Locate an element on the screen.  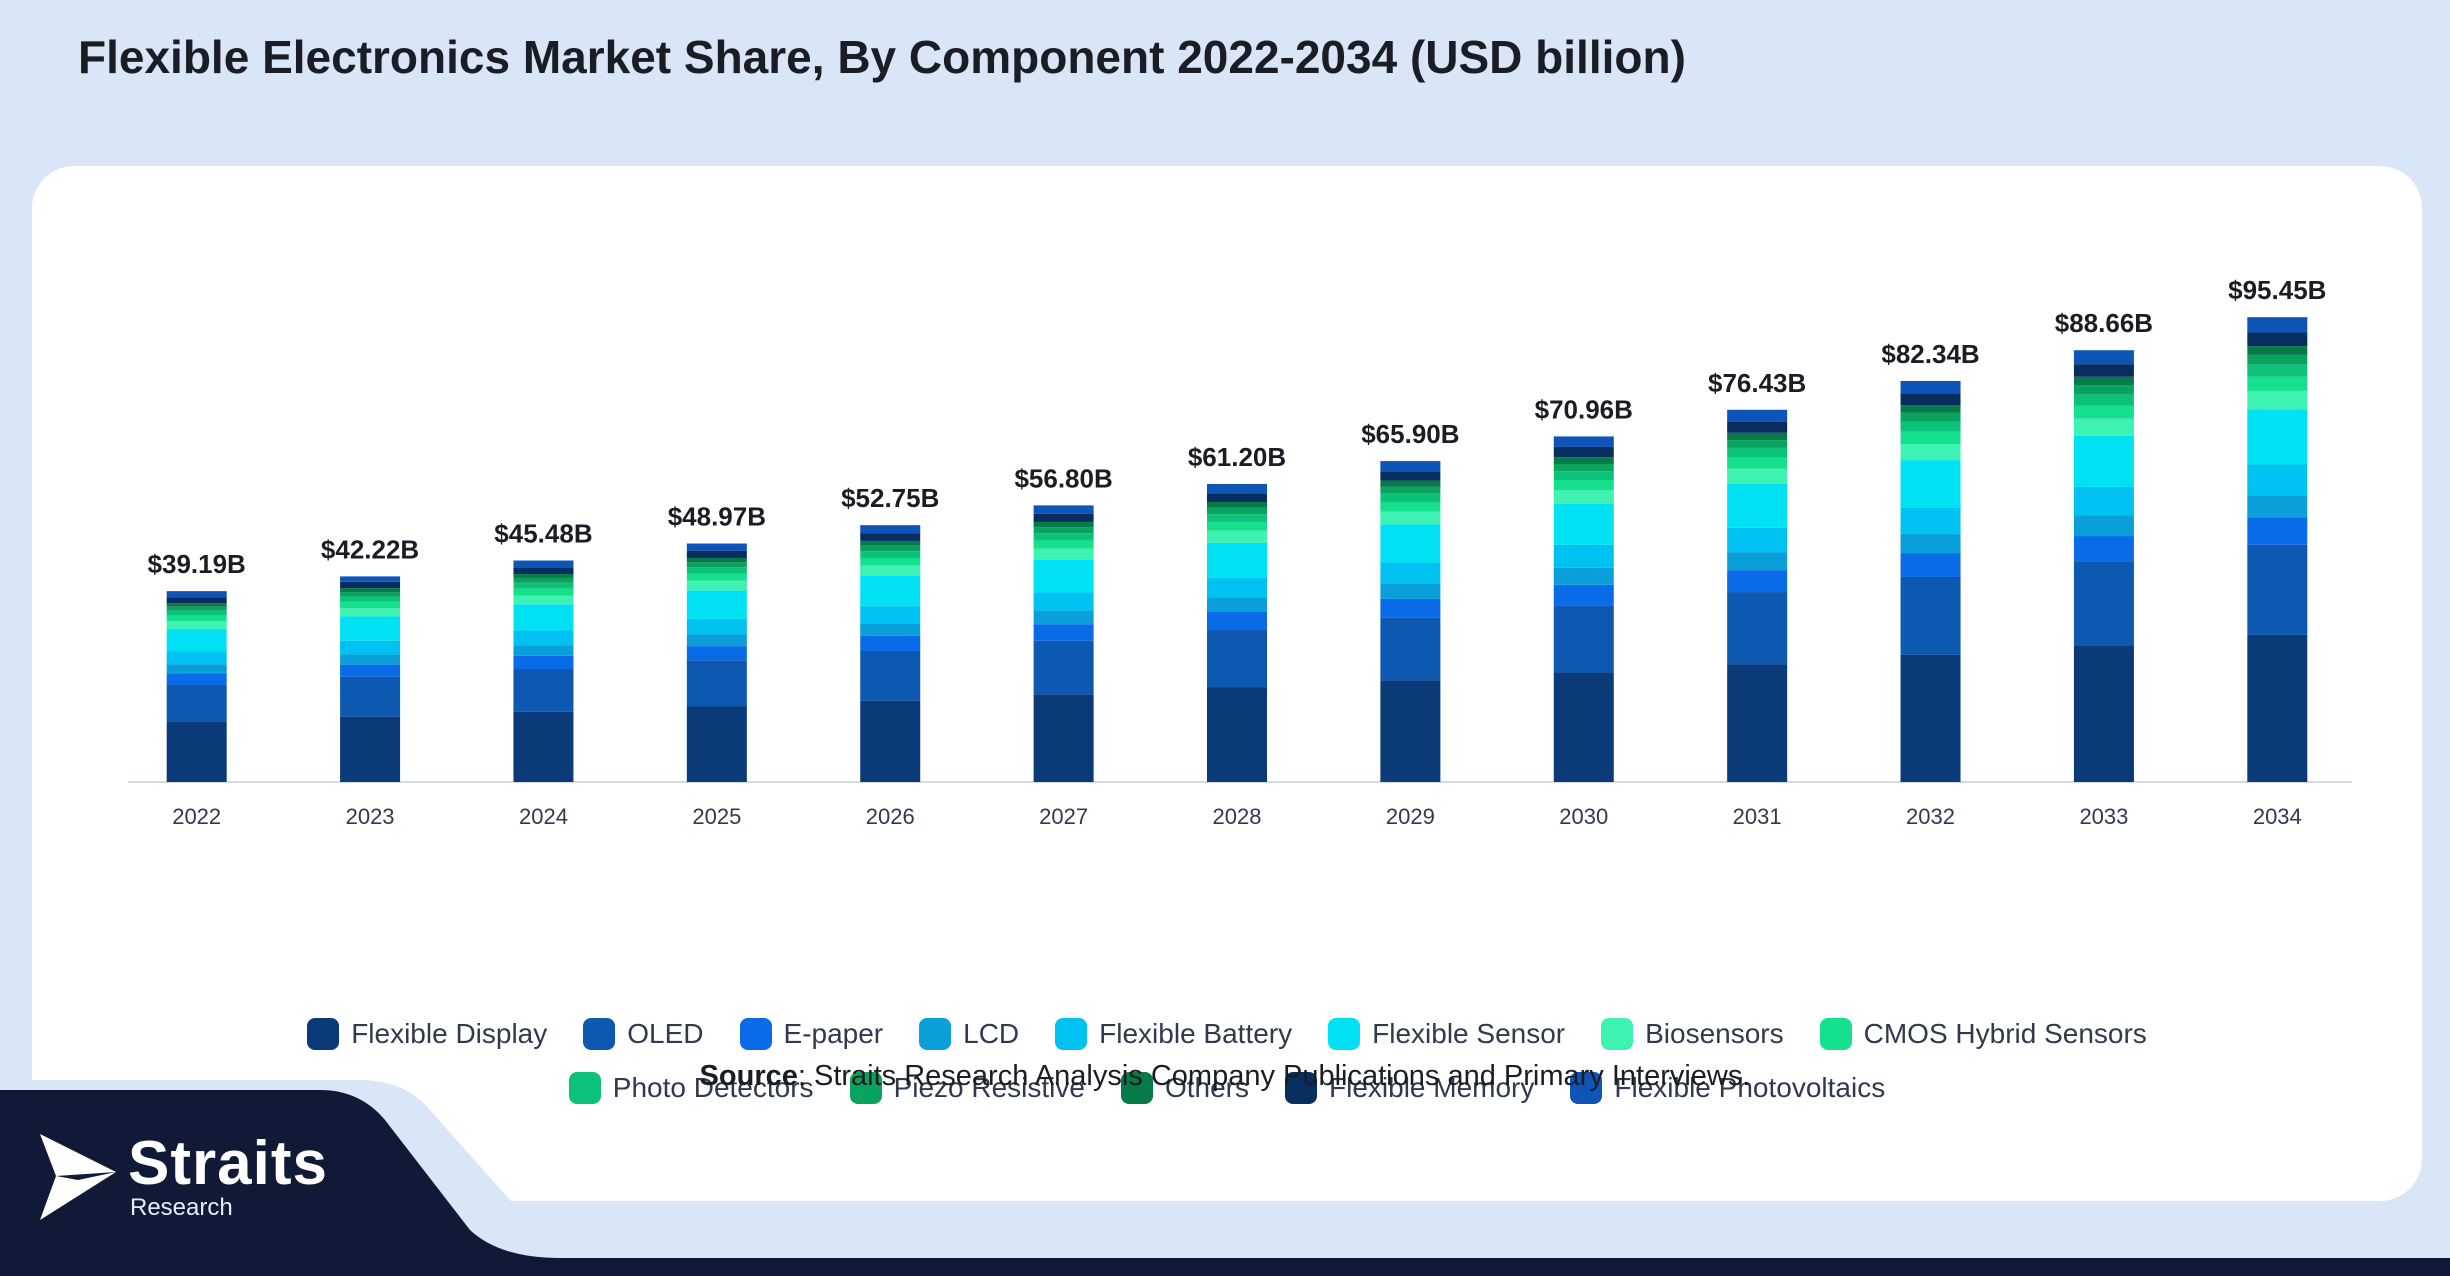
bar-segment-2031-flexible-memory is located at coordinates (1757, 427).